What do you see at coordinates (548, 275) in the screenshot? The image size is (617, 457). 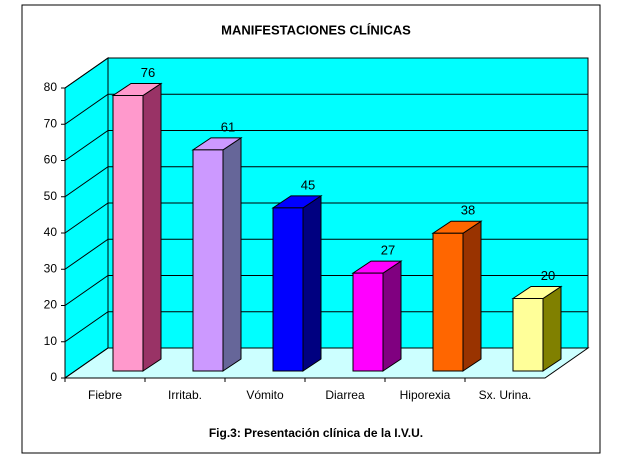 I see `value-label: 20` at bounding box center [548, 275].